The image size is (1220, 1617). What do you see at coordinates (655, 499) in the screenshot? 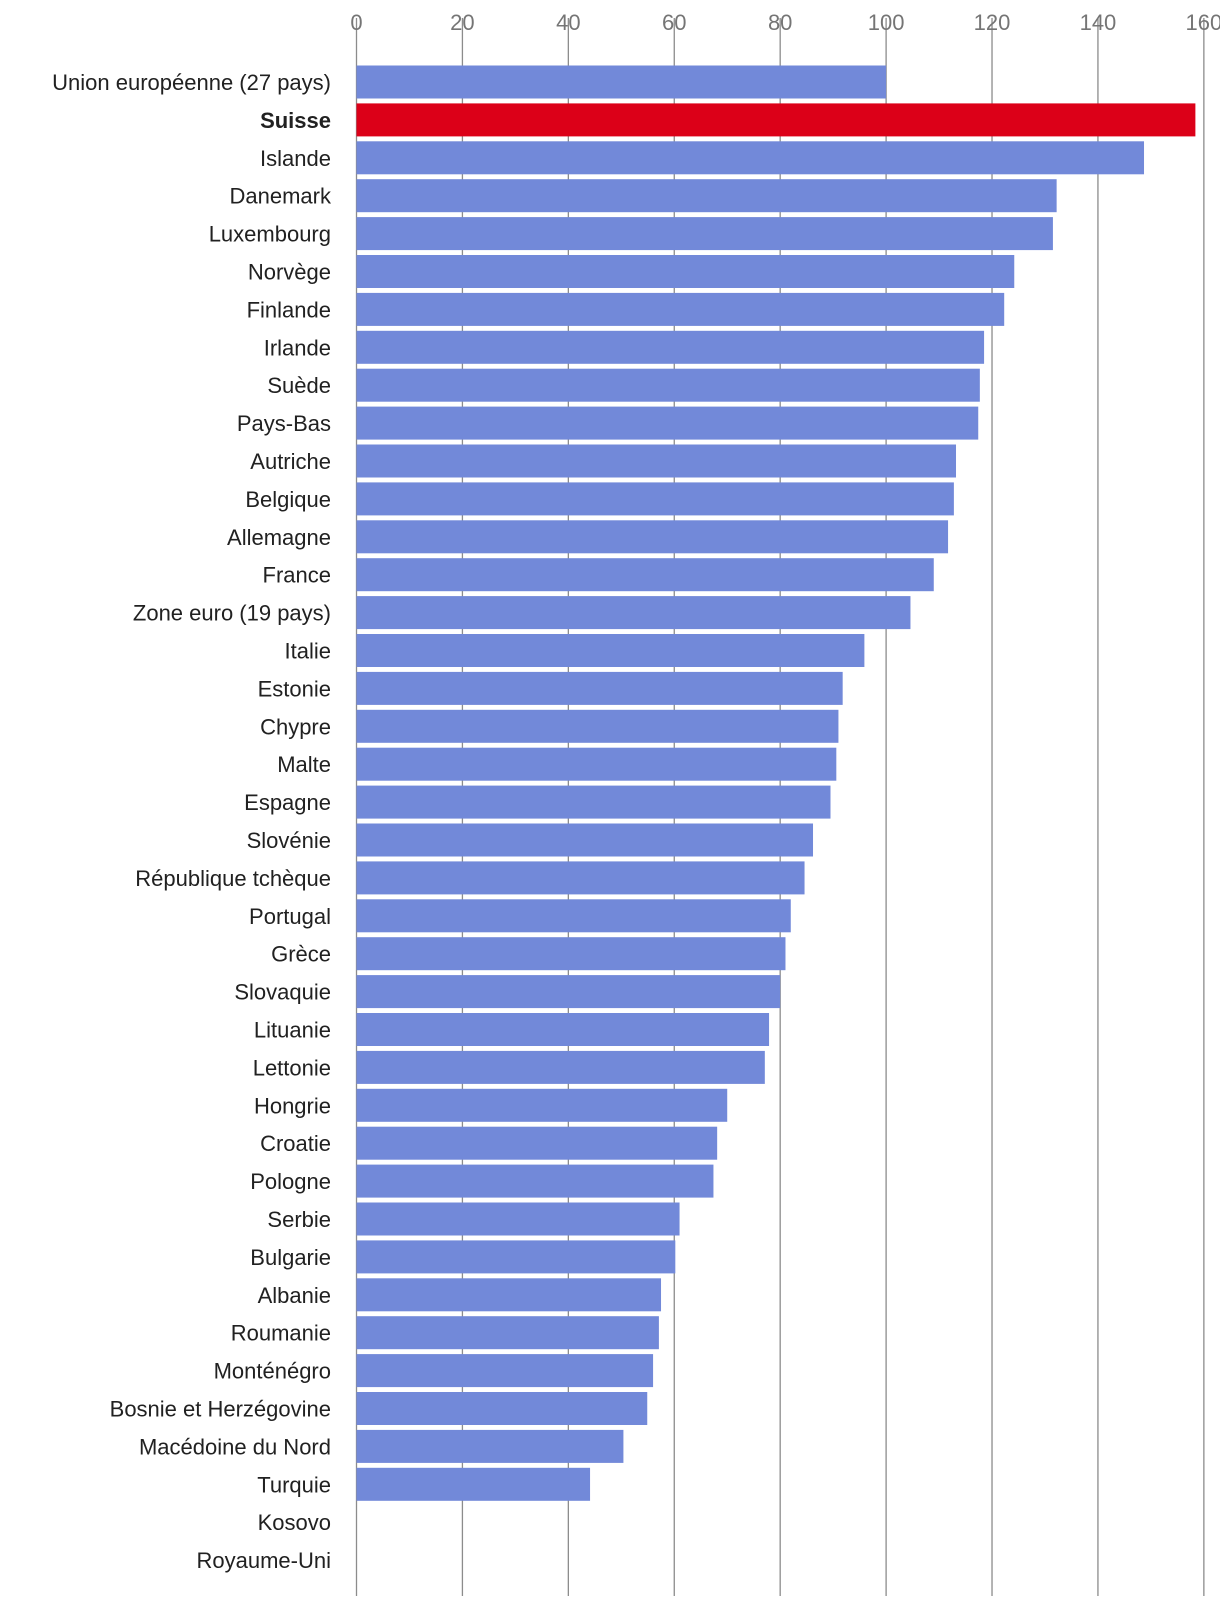
I see `bar-belgique` at bounding box center [655, 499].